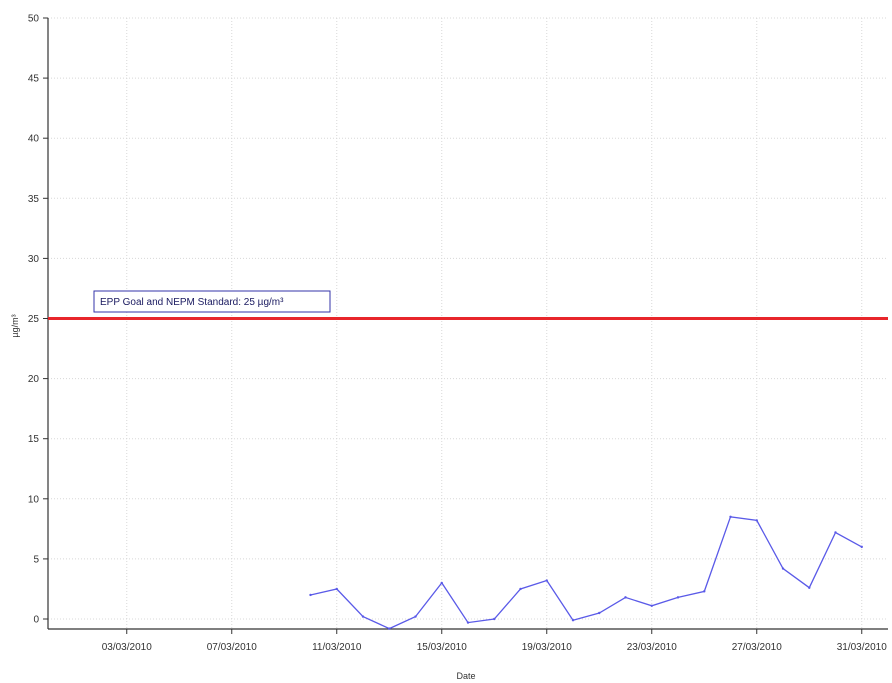 The height and width of the screenshot is (683, 892). Describe the element at coordinates (34, 199) in the screenshot. I see `y-tick-label: 35` at that location.